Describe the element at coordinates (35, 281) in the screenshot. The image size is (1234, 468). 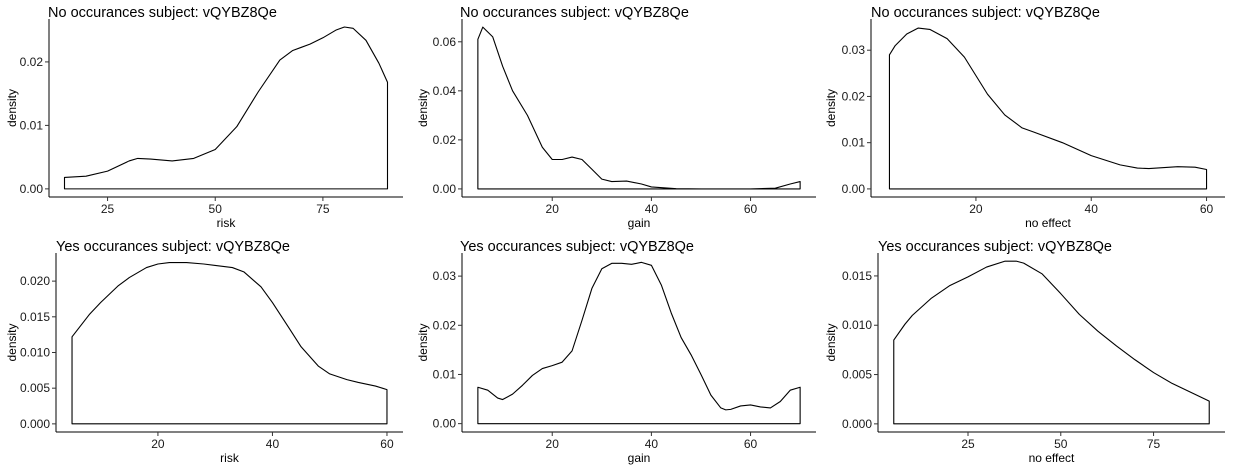
I see `y-tick-label: 0.020` at that location.